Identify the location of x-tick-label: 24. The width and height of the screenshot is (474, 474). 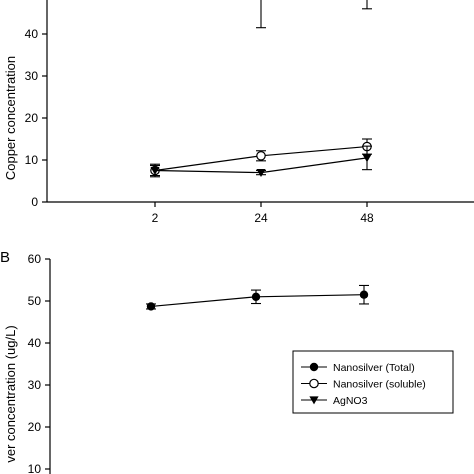
(261, 218).